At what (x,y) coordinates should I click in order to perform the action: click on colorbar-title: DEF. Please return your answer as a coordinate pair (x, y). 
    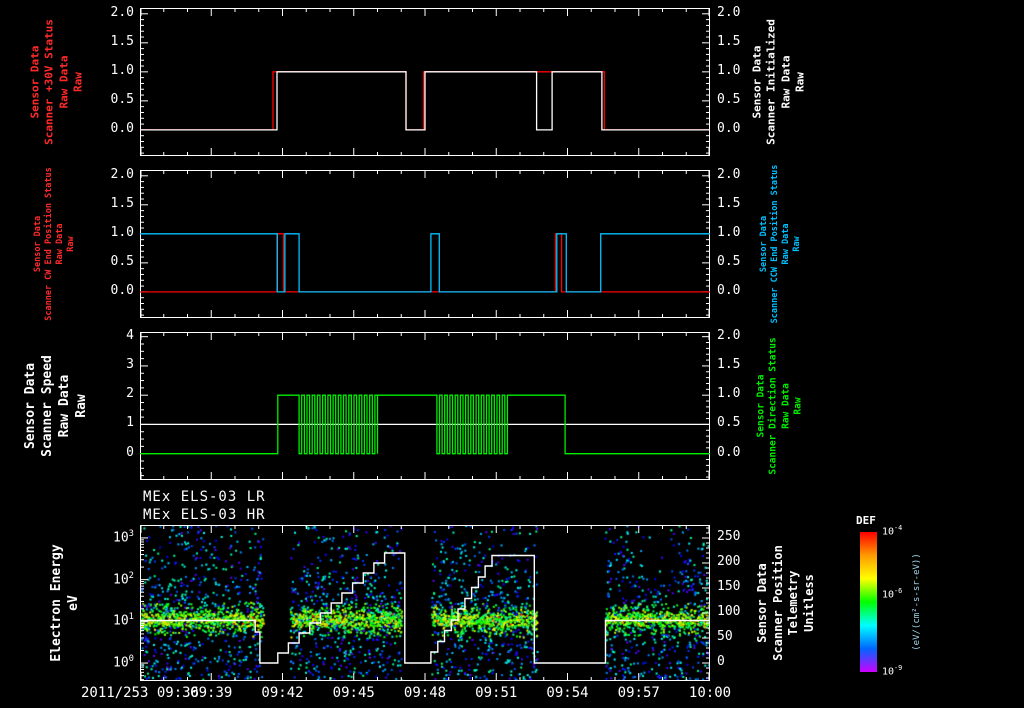
    Looking at the image, I should click on (866, 520).